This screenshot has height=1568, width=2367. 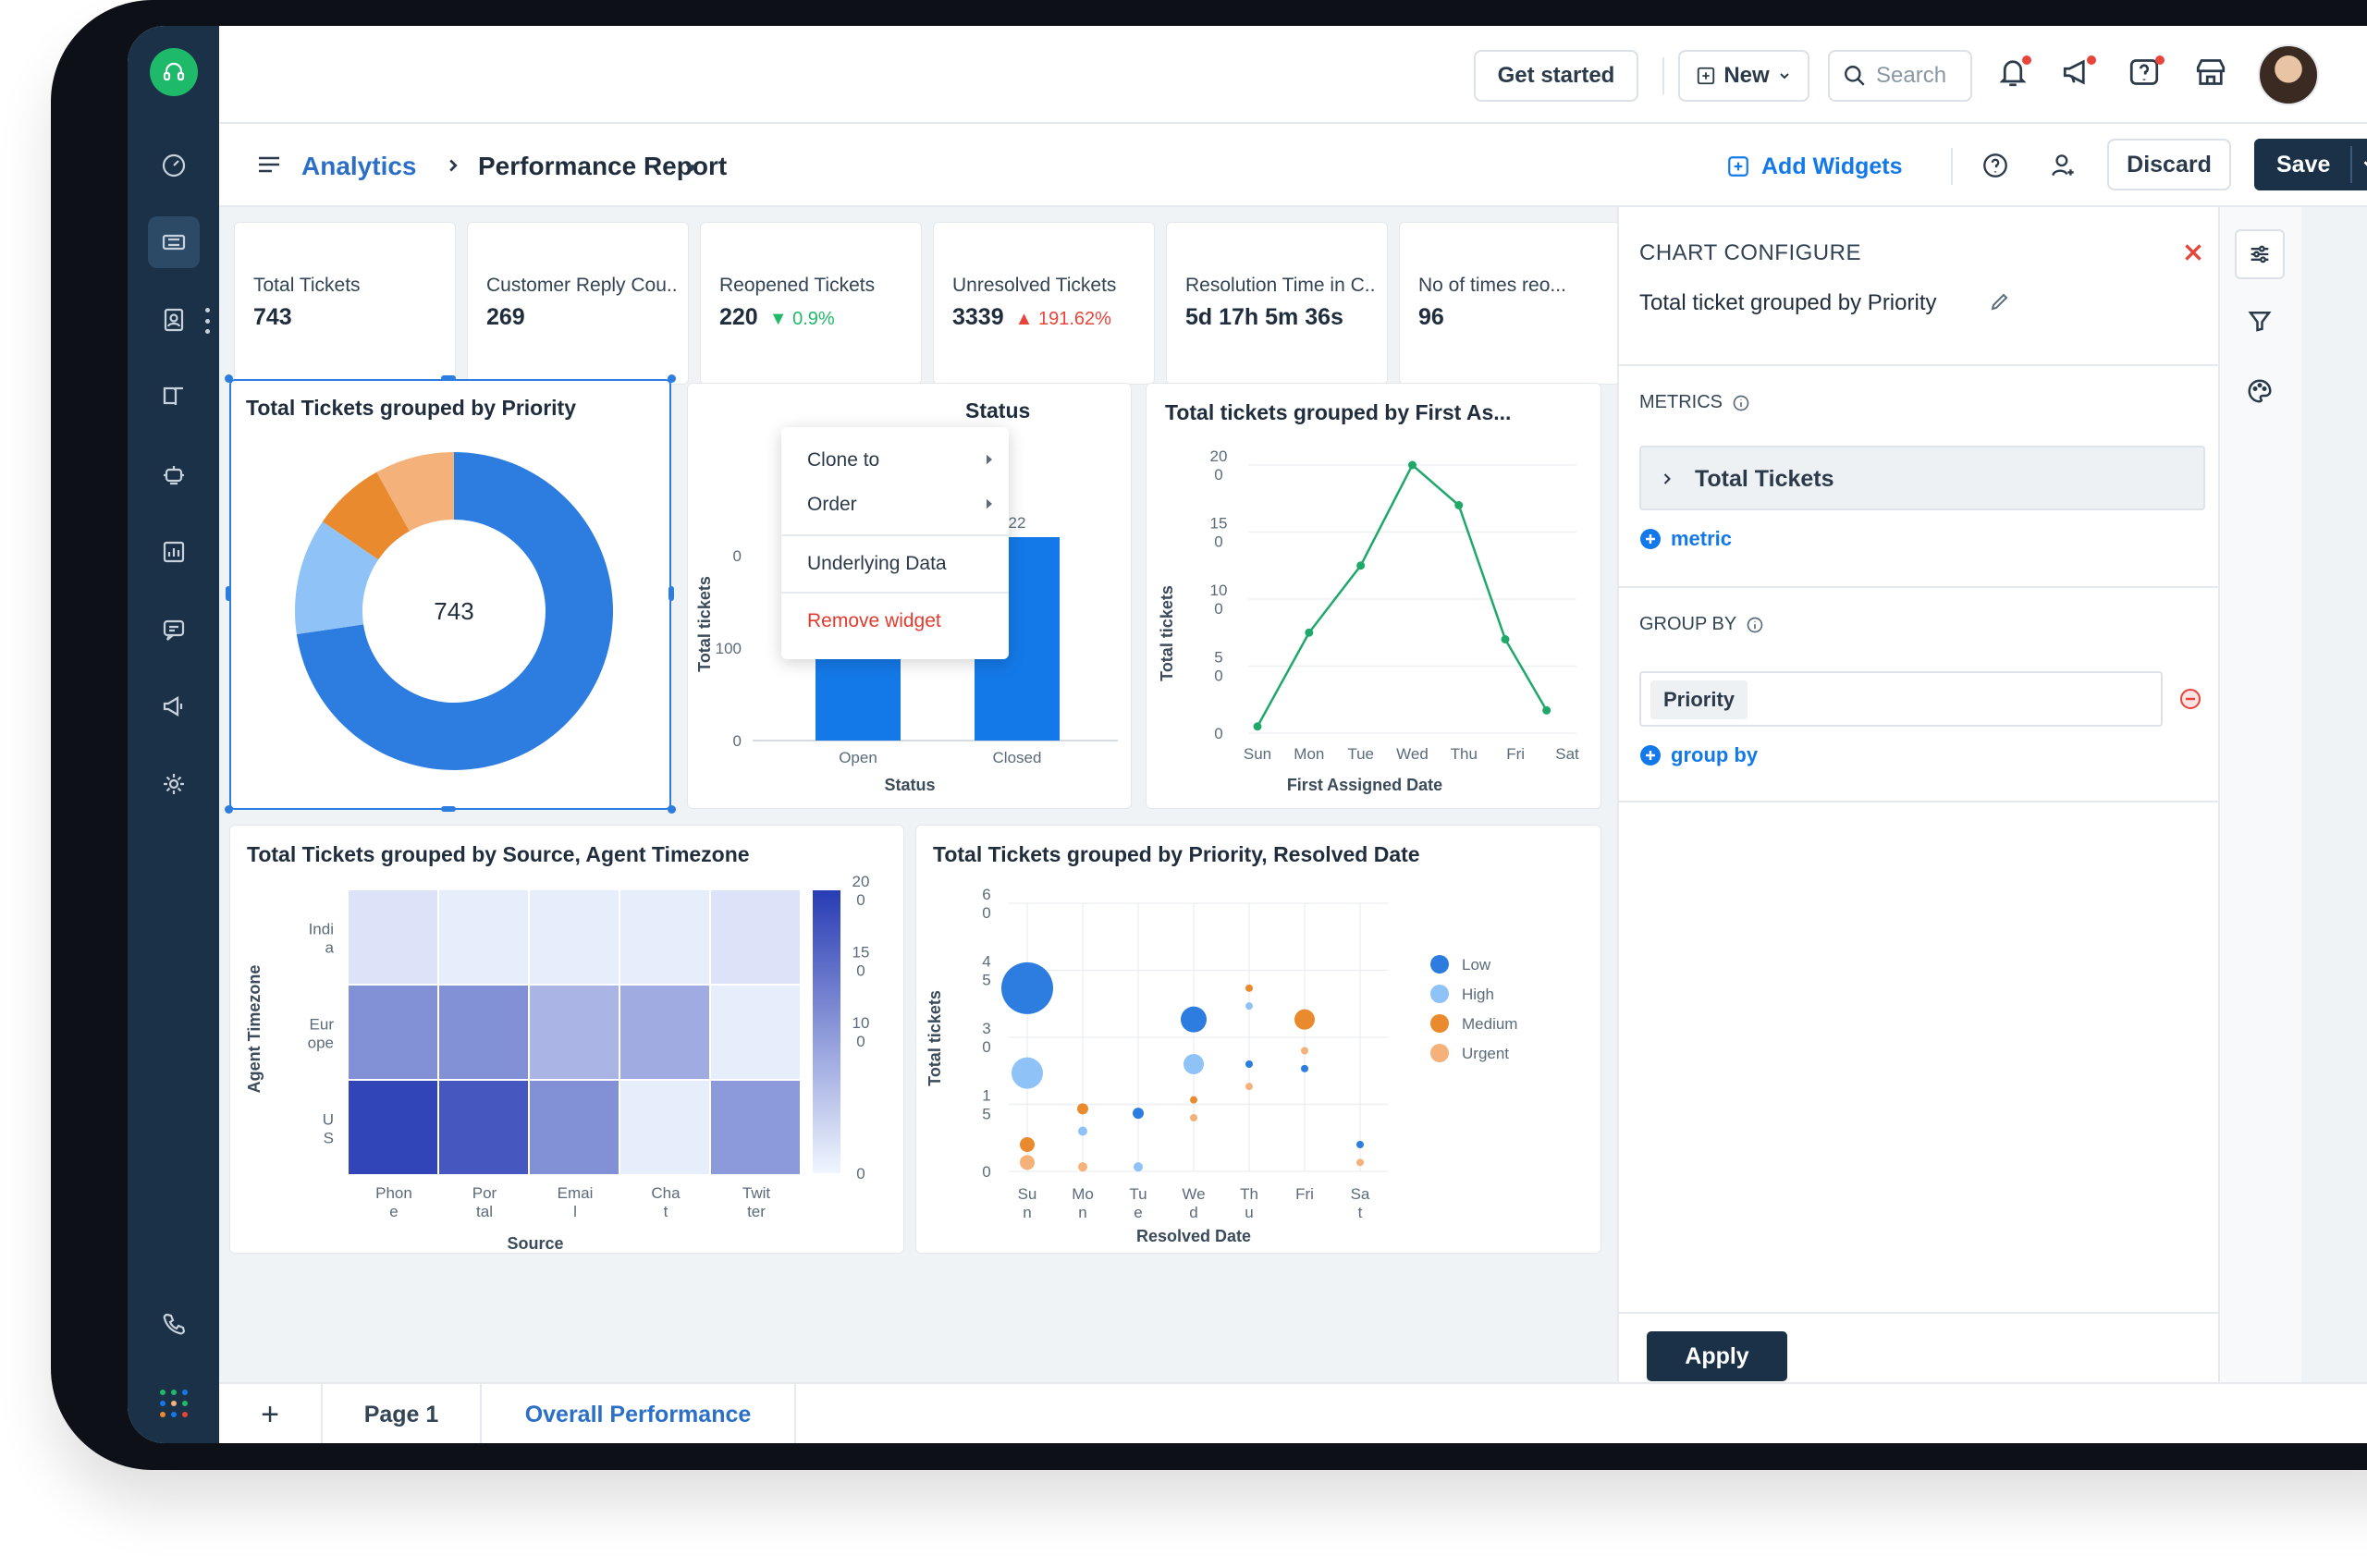 I want to click on report-dropdown-icon, so click(x=691, y=168).